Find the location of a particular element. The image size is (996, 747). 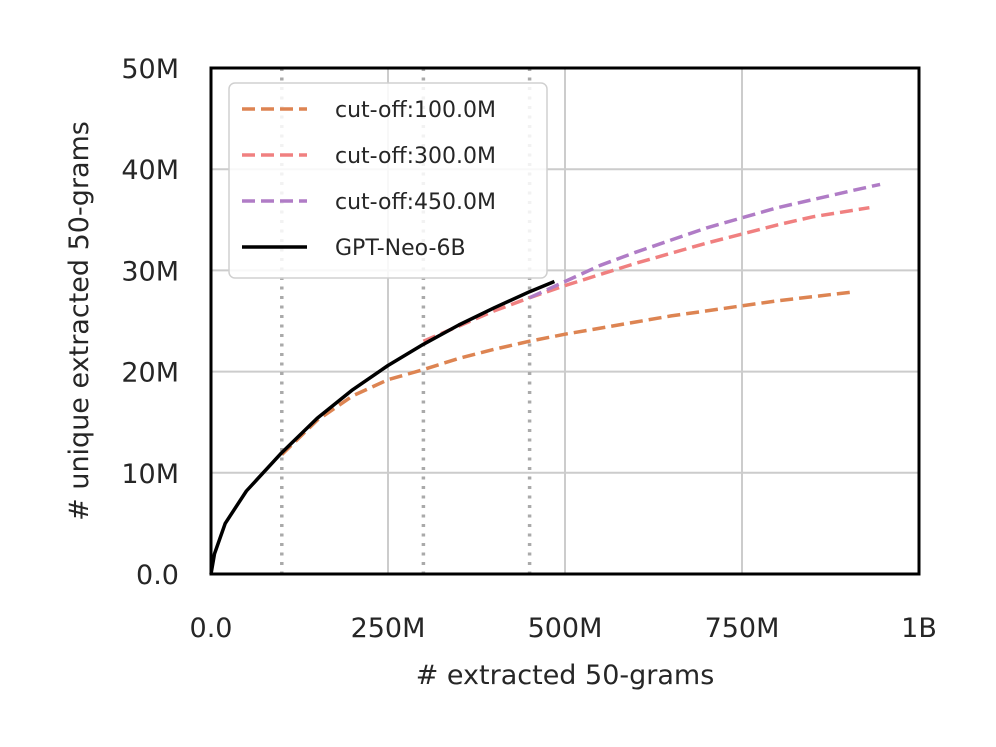

legend-label-0: cut-off:100.0M is located at coordinates (415, 110).